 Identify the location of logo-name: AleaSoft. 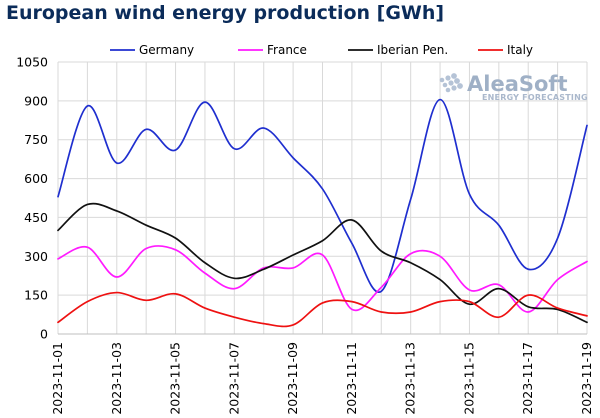
(517, 84).